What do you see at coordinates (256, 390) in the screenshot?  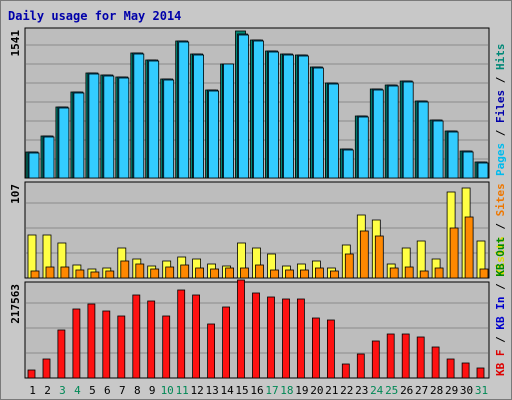 I see `x-tick-label: 16` at bounding box center [256, 390].